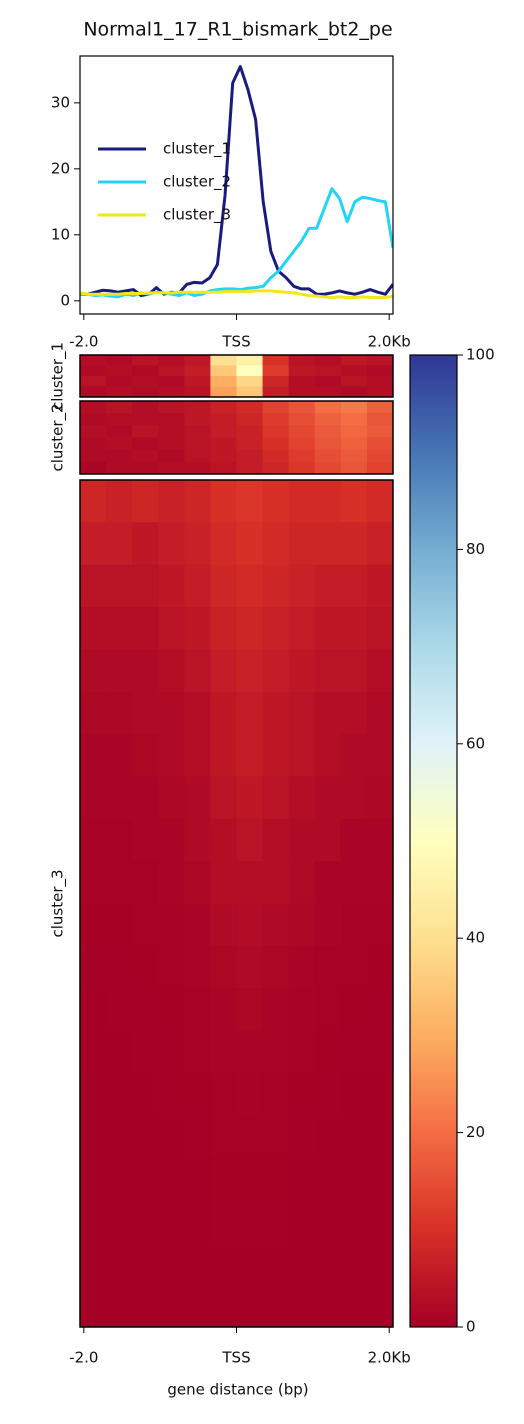 This screenshot has width=524, height=1424. Describe the element at coordinates (433, 841) in the screenshot. I see `colorbar` at that location.